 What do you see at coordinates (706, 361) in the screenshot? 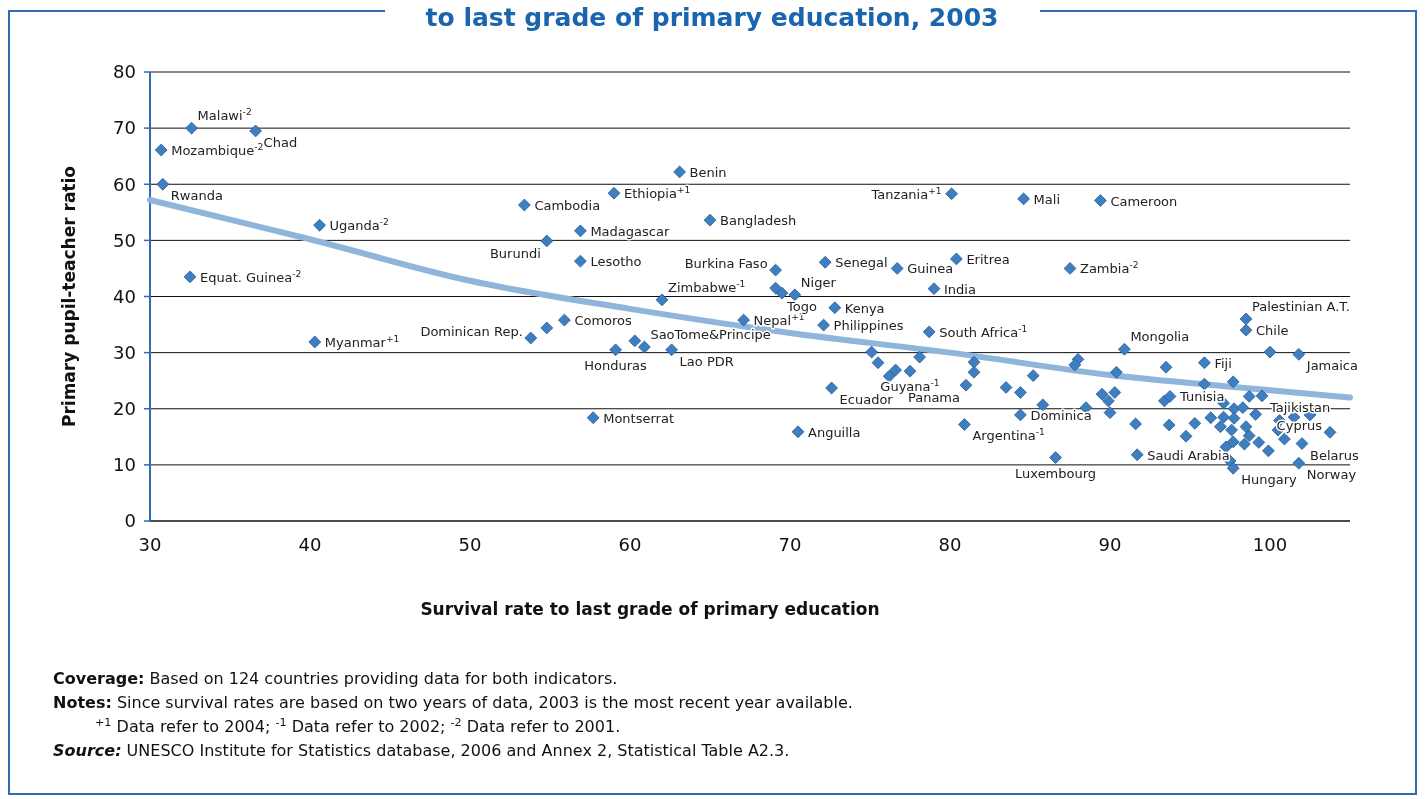
I see `annotation: Lao PDR` at bounding box center [706, 361].